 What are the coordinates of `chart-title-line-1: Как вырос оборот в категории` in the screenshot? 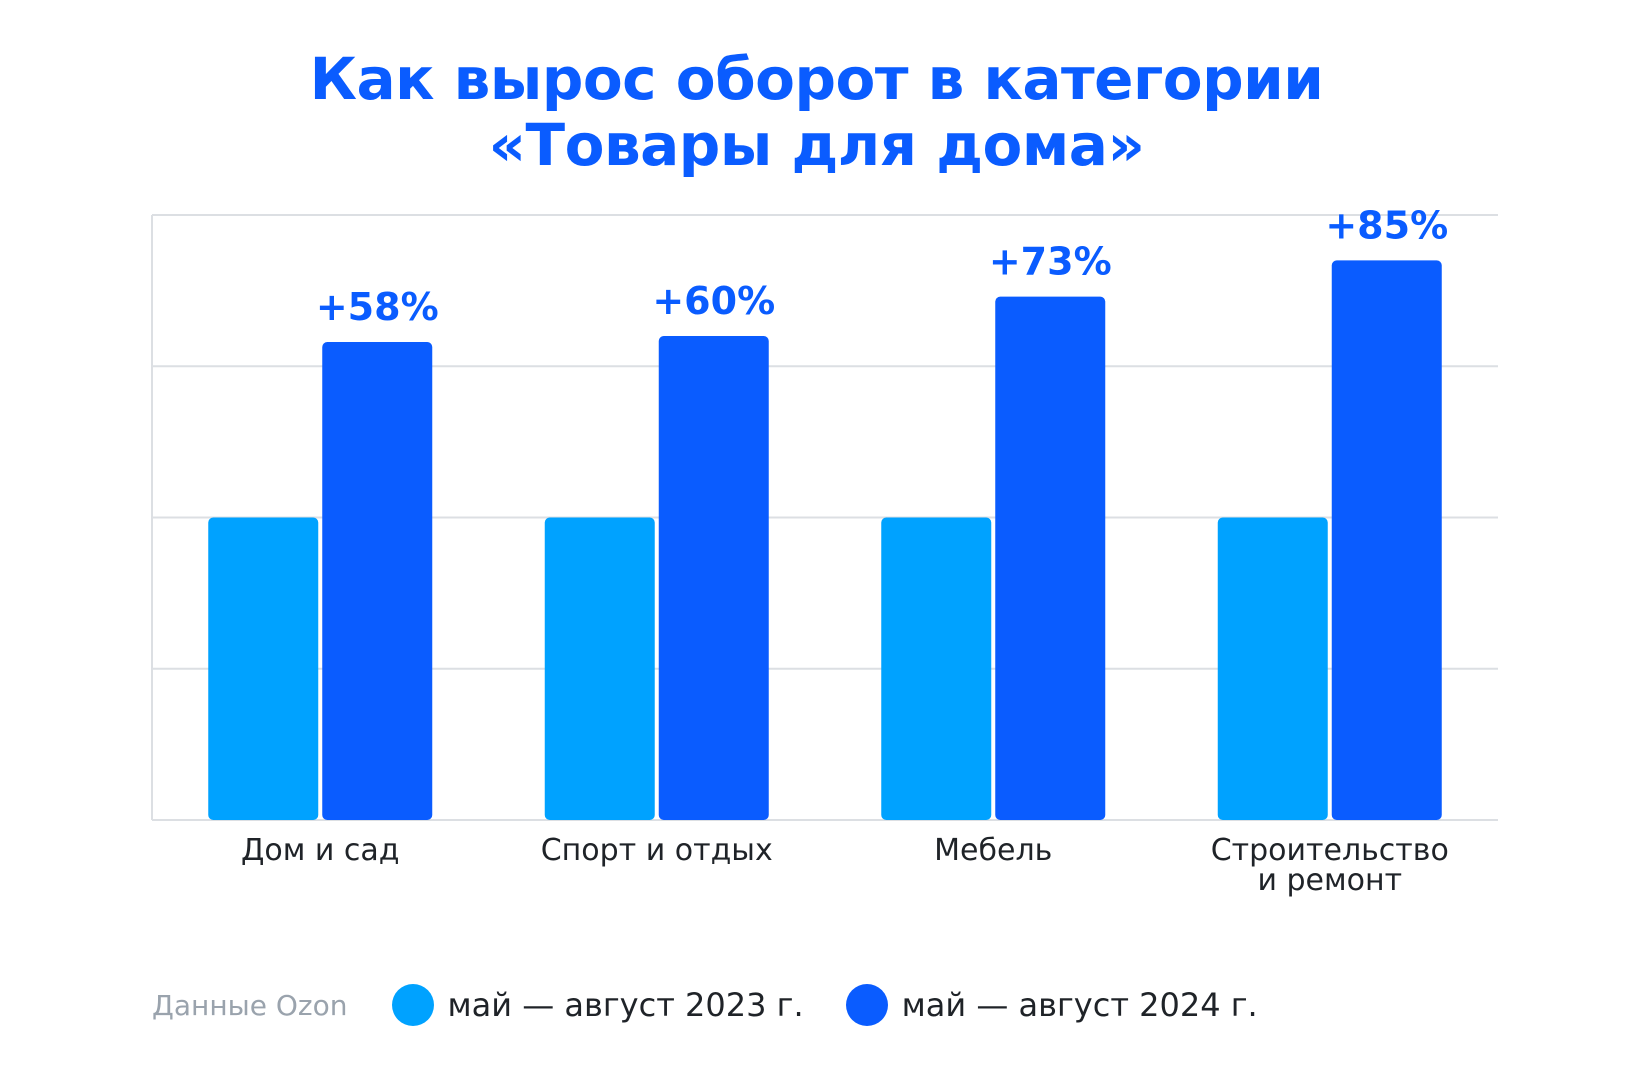 It's located at (816, 79).